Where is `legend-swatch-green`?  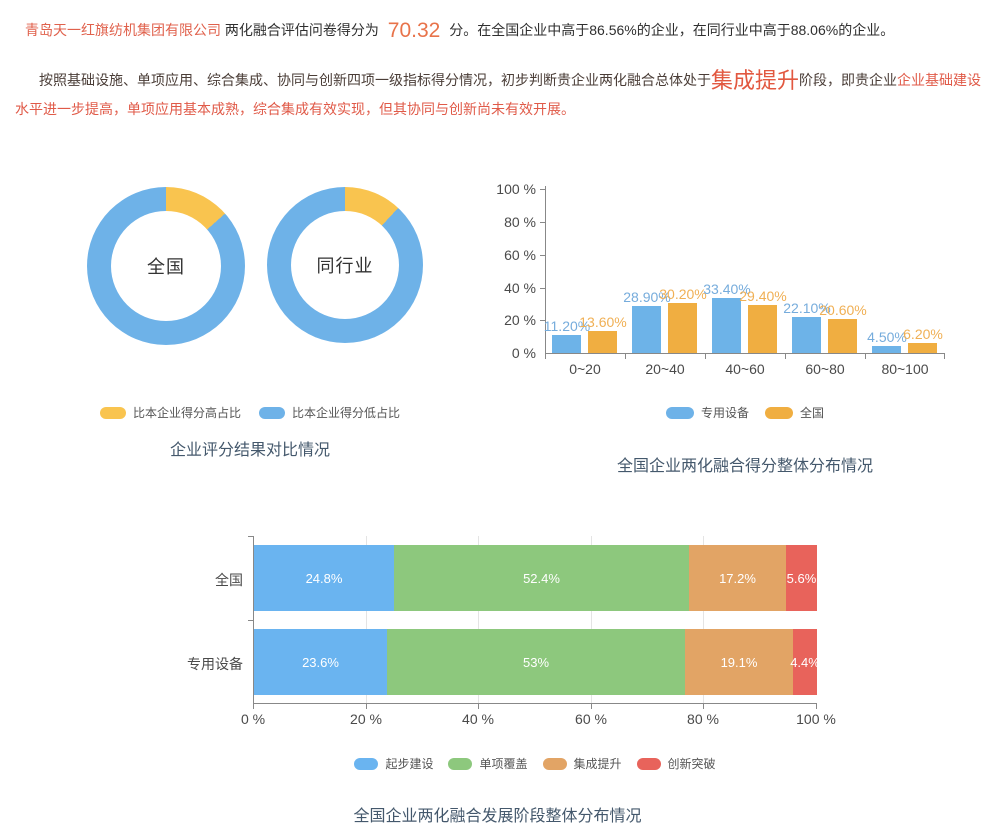 legend-swatch-green is located at coordinates (460, 763).